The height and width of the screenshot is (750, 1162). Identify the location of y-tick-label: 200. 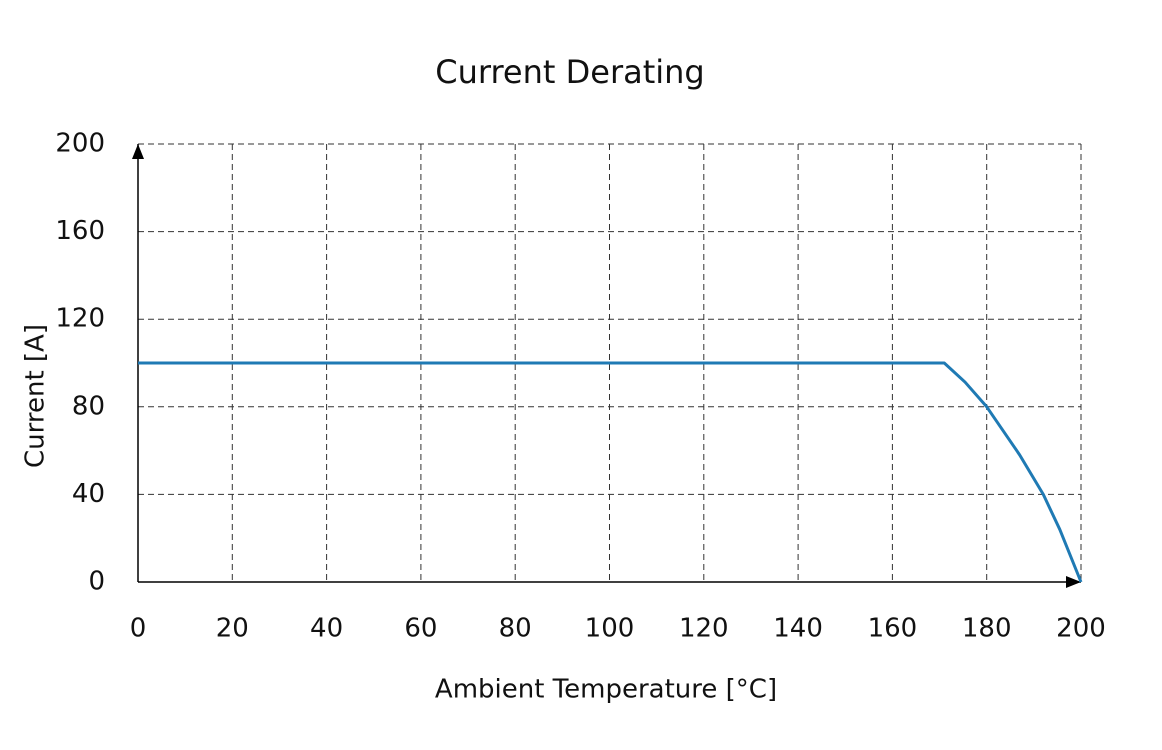
(80, 144).